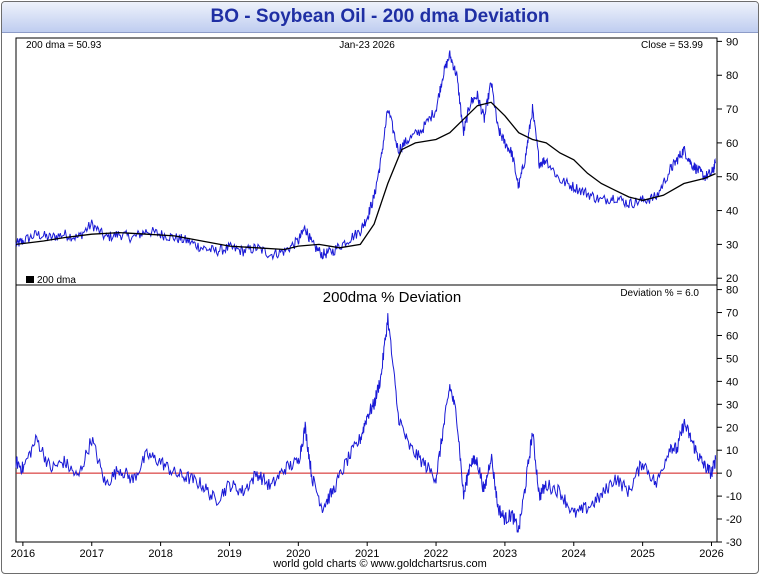 The width and height of the screenshot is (760, 575). I want to click on price-y-tick-label: 20, so click(732, 279).